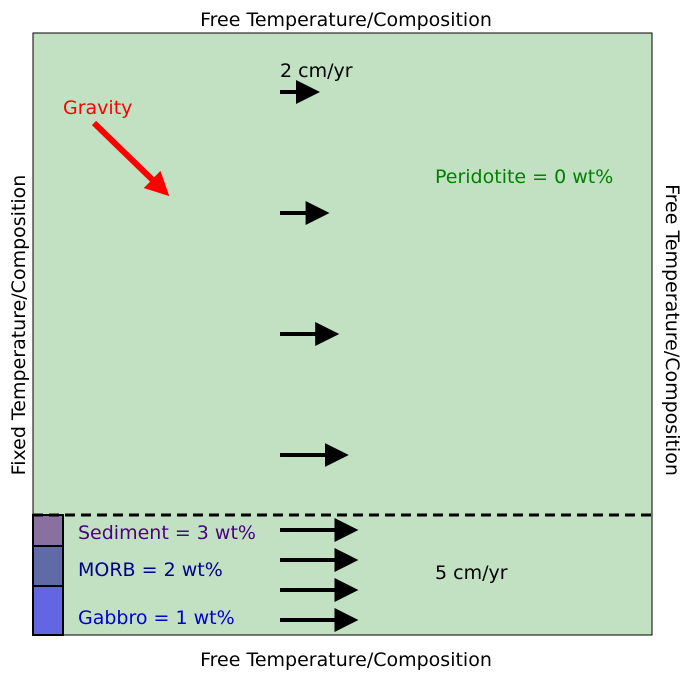  What do you see at coordinates (48, 566) in the screenshot?
I see `morb-block` at bounding box center [48, 566].